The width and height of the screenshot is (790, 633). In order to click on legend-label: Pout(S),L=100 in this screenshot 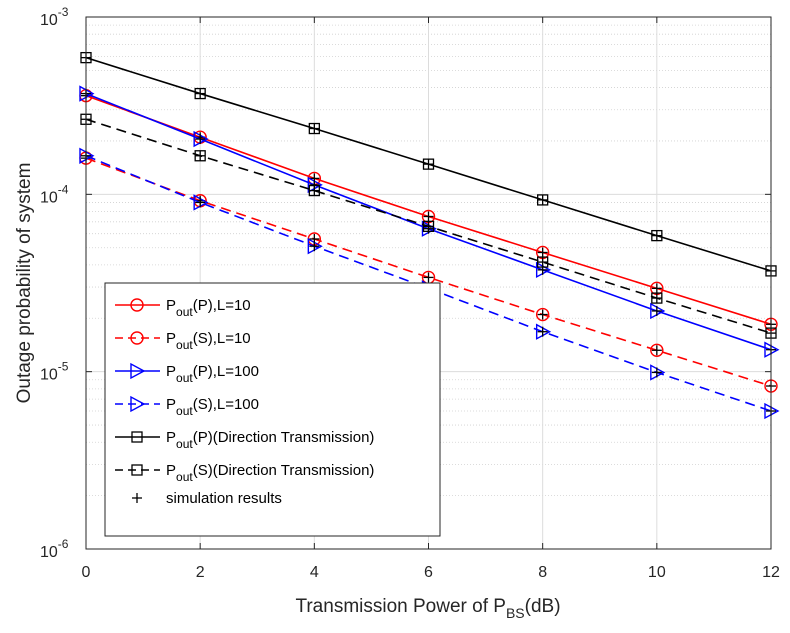, I will do `click(212, 407)`.